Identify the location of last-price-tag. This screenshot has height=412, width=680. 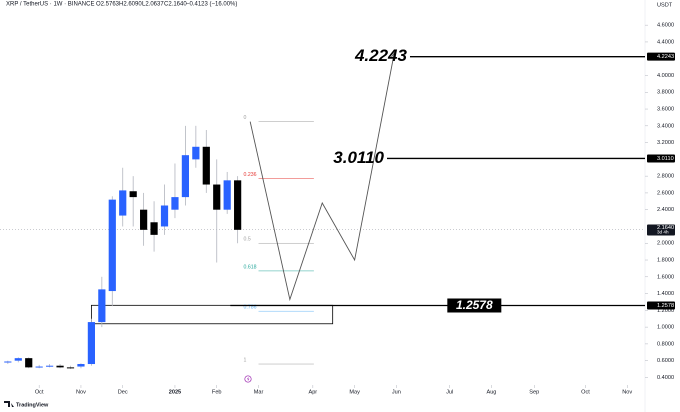
(661, 230).